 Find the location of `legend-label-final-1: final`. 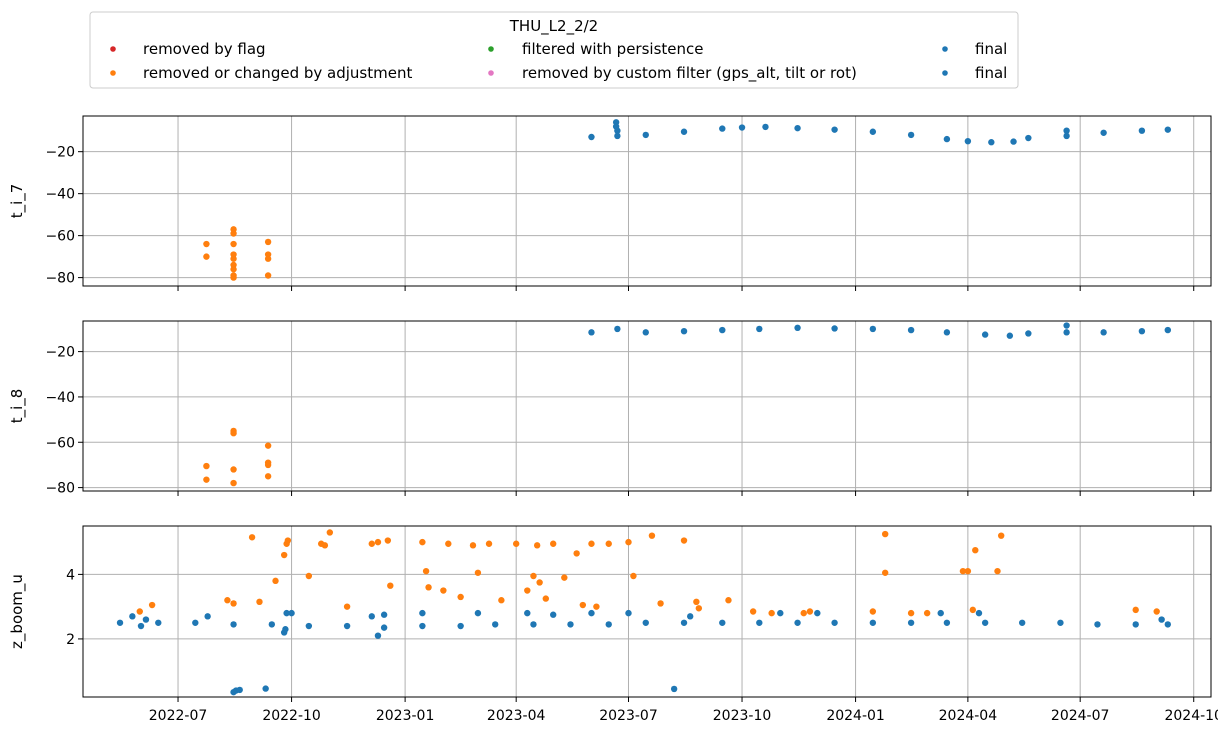

legend-label-final-1: final is located at coordinates (991, 49).